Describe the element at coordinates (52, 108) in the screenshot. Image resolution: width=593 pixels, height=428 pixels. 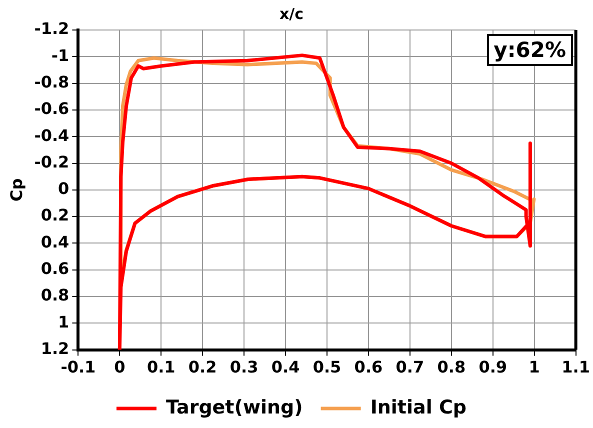
I see `y-tick-label: -0.6` at that location.